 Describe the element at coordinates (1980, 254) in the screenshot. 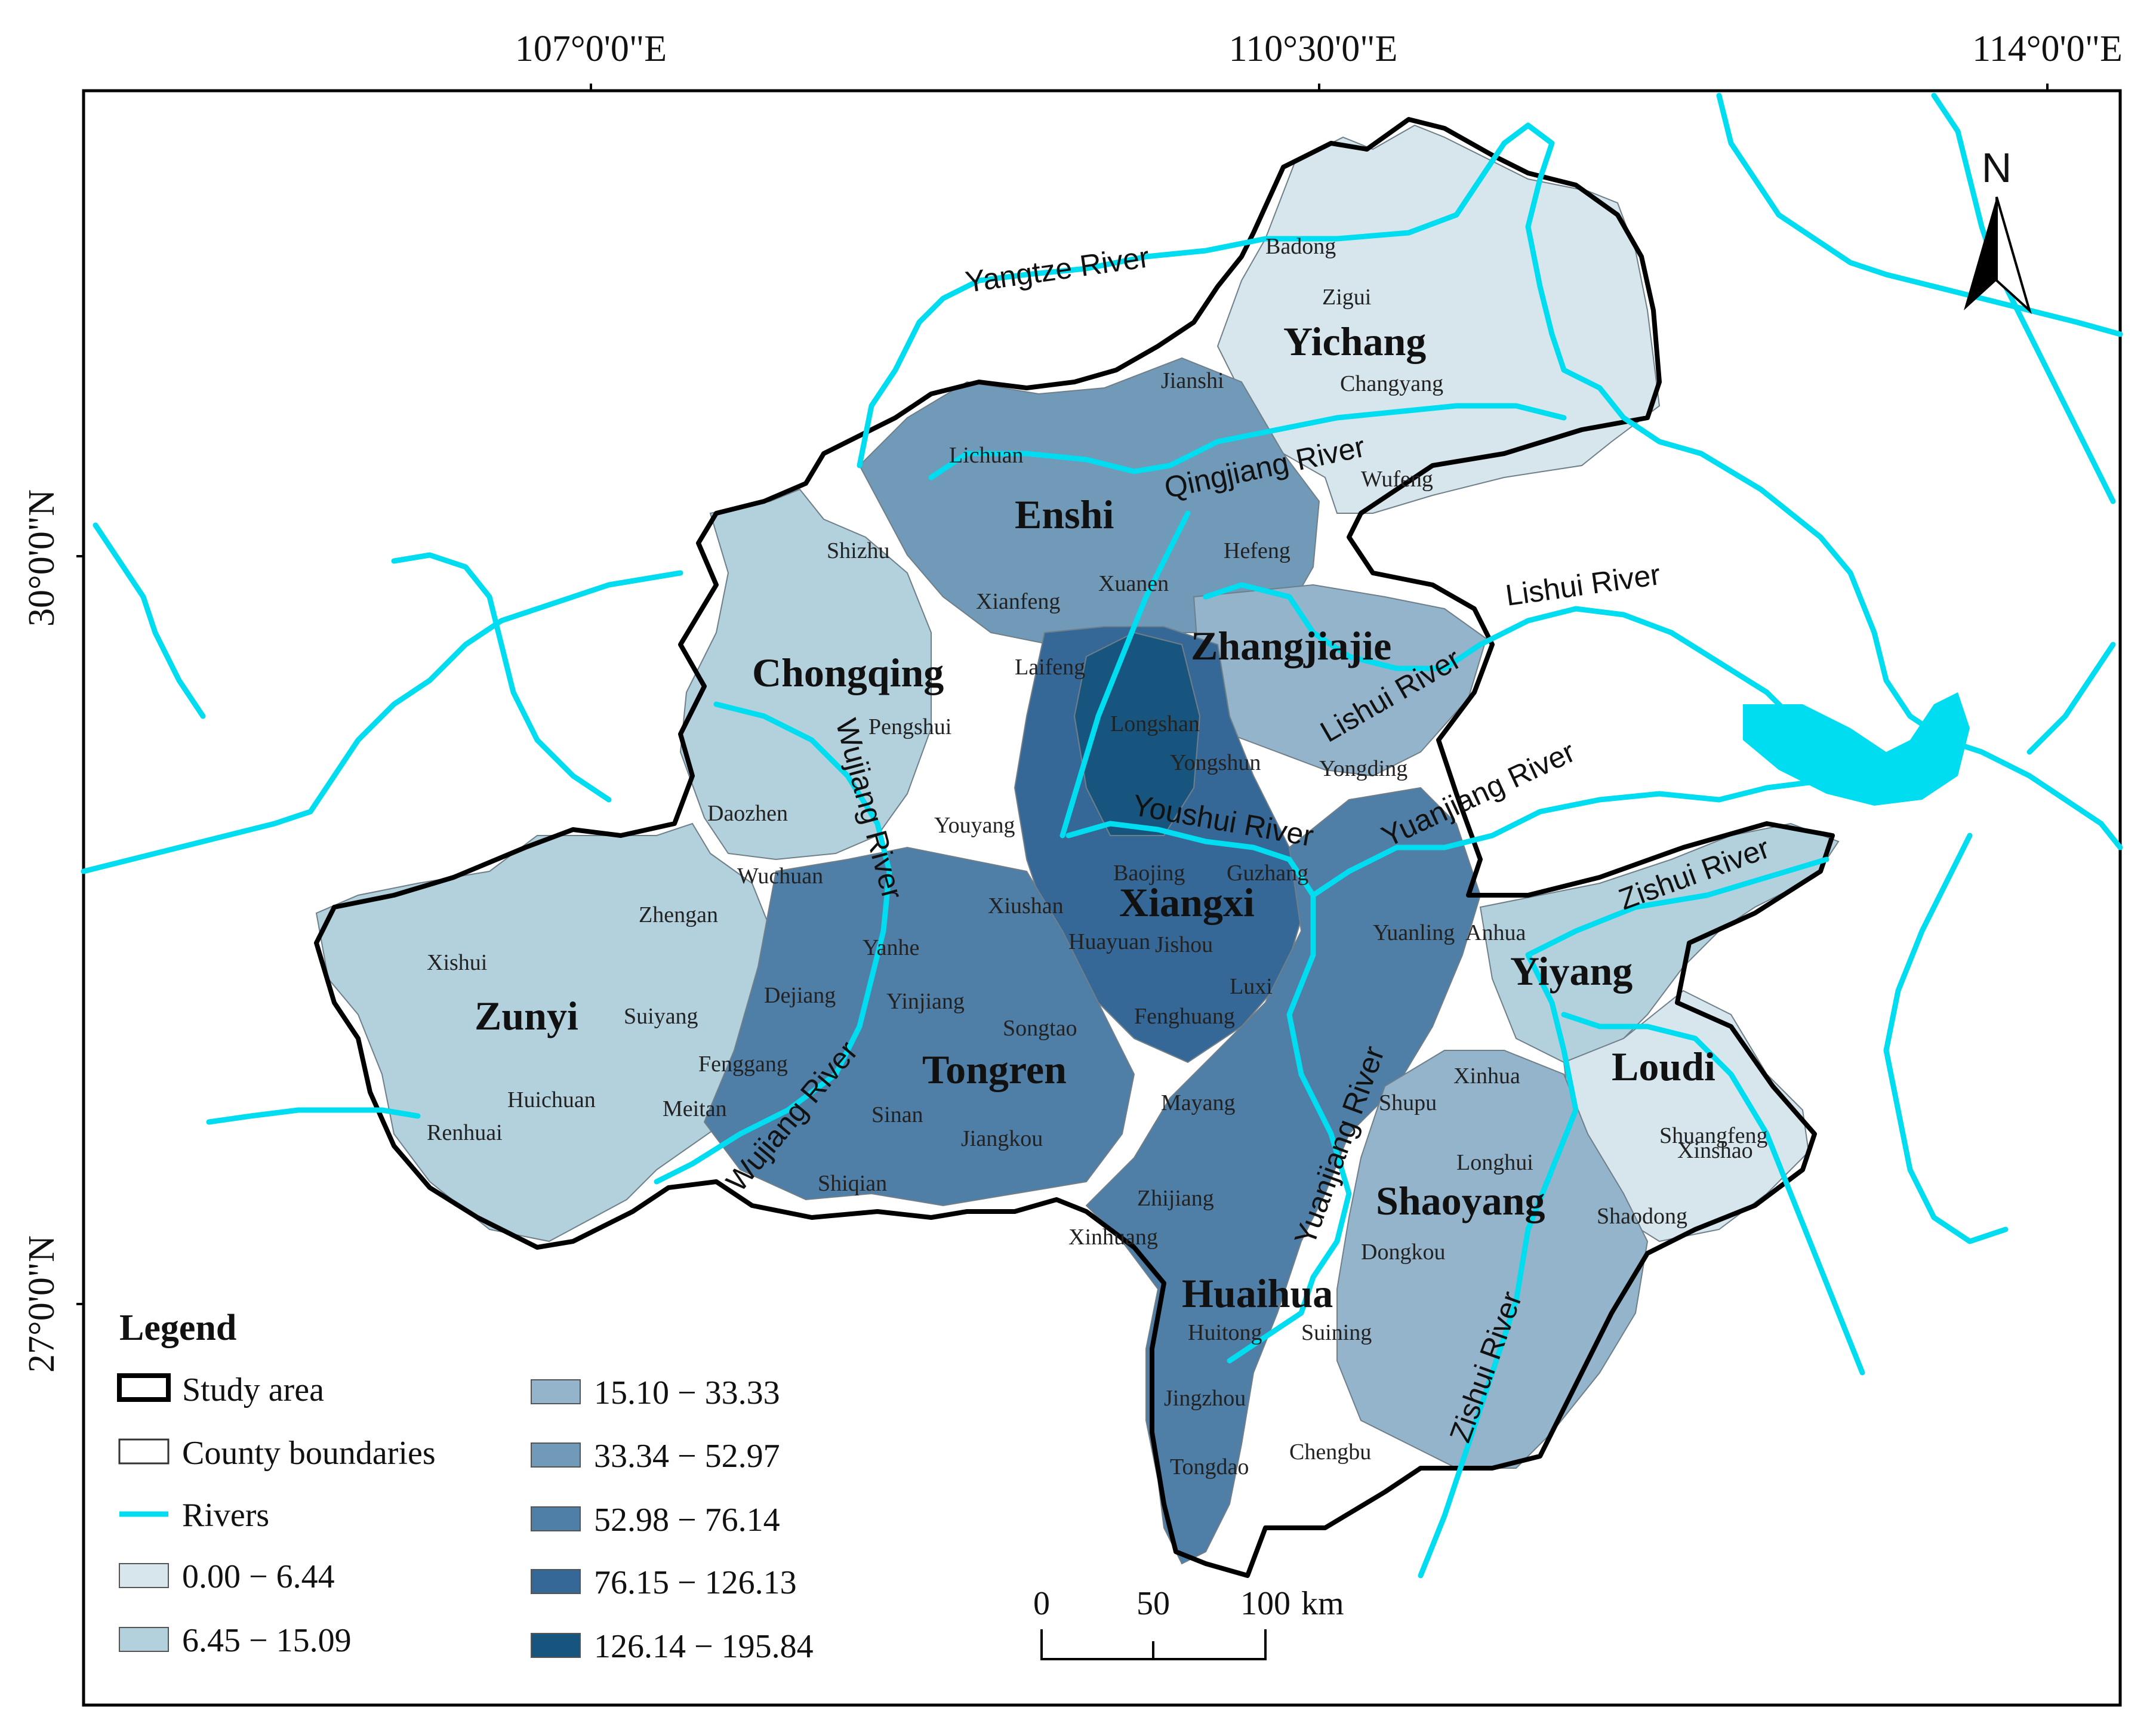

I see `north-arrow-left-icon` at that location.